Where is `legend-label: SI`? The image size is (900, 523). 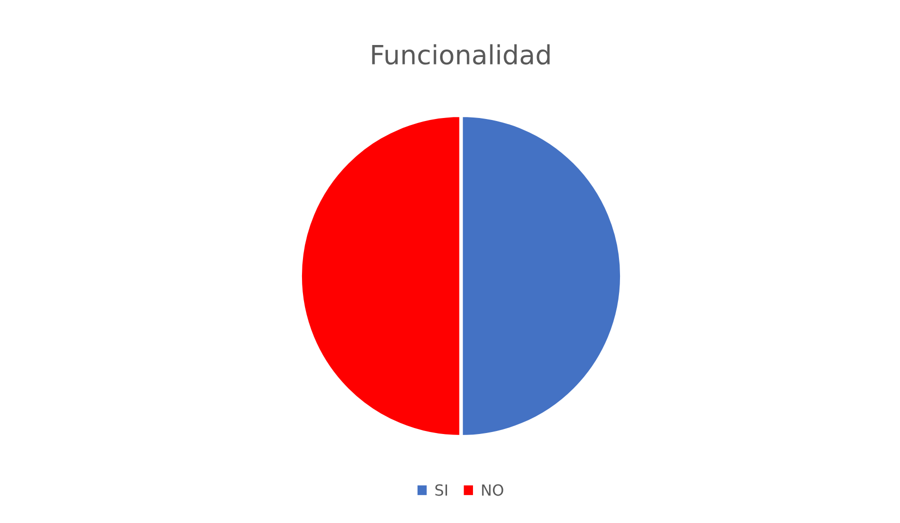 legend-label: SI is located at coordinates (441, 490).